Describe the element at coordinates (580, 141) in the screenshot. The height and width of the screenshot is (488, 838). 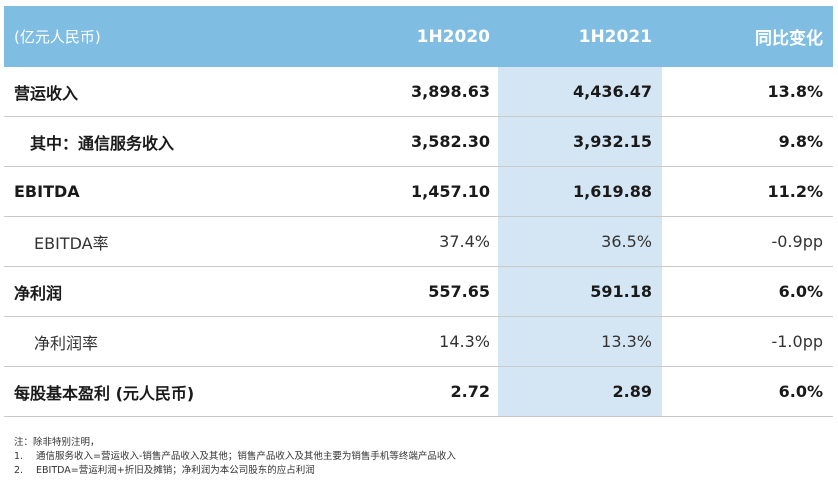
I see `value-1h2021: 3,932.15` at that location.